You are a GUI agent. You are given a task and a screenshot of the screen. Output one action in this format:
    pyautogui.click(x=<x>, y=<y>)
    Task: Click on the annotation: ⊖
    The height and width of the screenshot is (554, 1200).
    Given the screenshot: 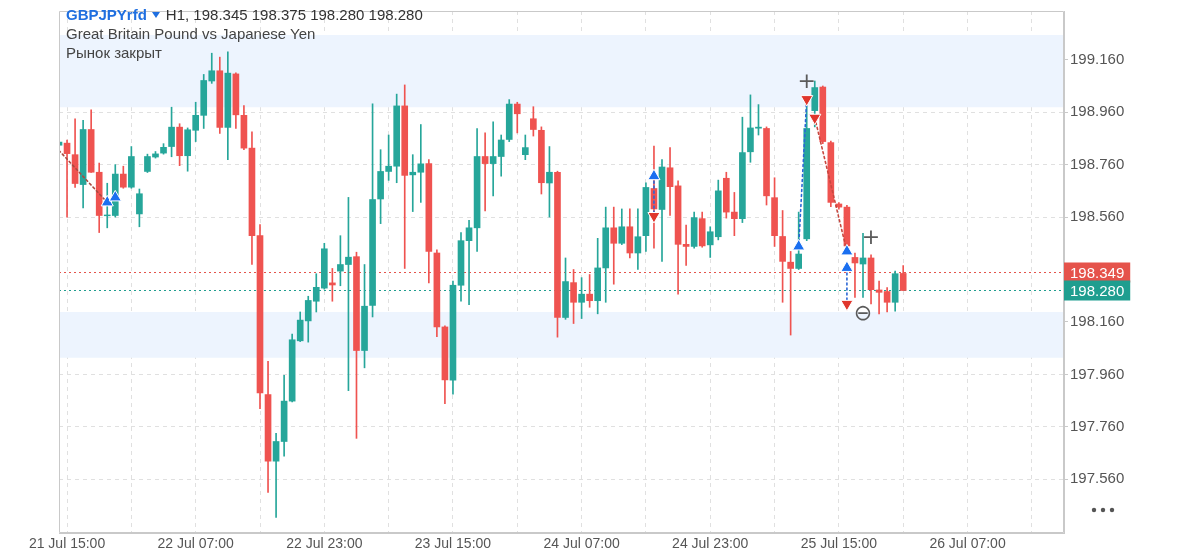 What is the action you would take?
    pyautogui.click(x=863, y=313)
    